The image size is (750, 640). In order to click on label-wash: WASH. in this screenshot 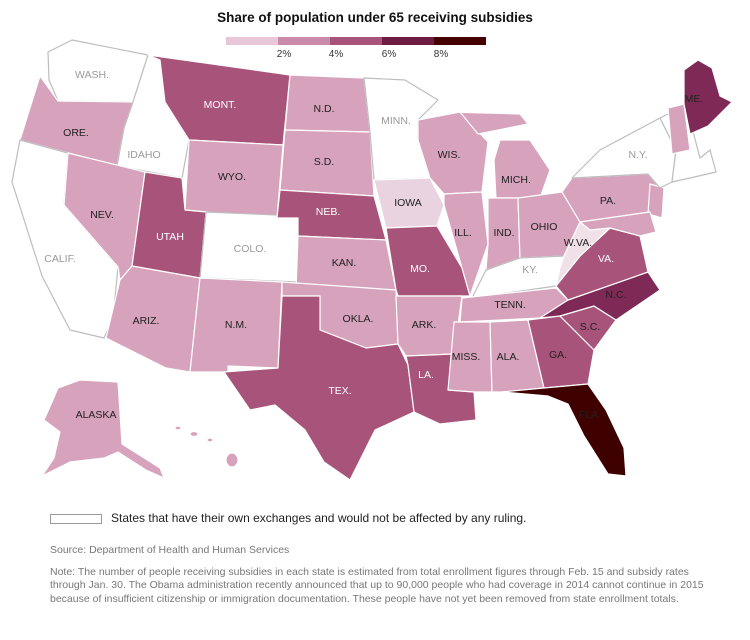, I will do `click(92, 75)`.